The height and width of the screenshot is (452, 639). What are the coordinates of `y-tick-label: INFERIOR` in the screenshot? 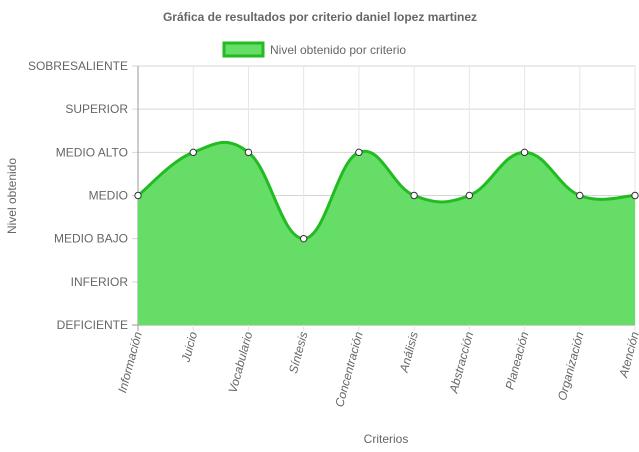 It's located at (100, 282).